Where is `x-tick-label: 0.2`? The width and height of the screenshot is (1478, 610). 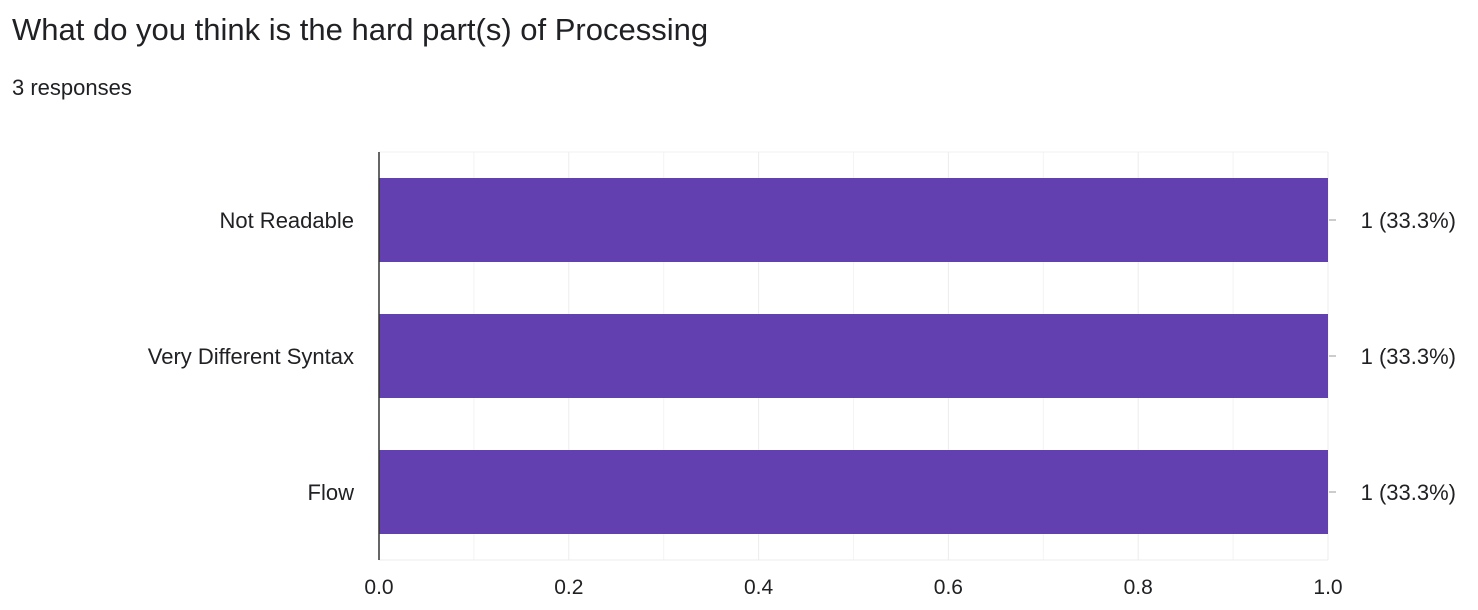 x-tick-label: 0.2 is located at coordinates (568, 587).